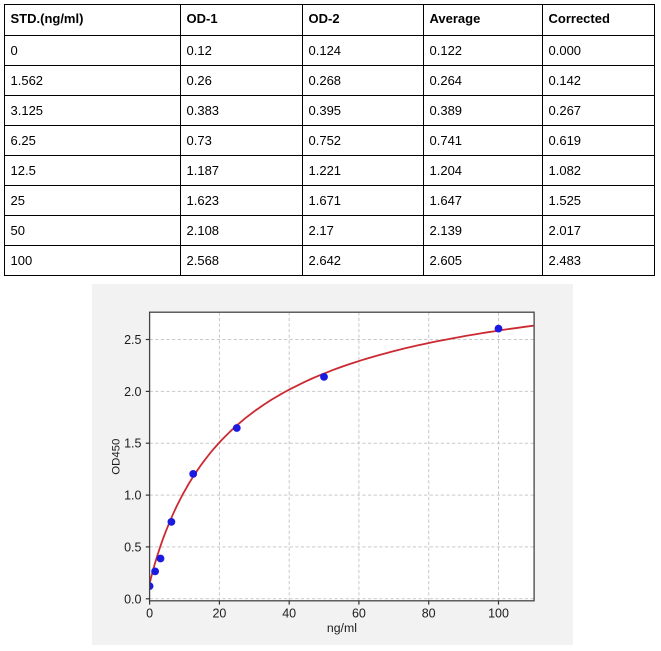 This screenshot has height=651, width=661. I want to click on svg-text: 0.5, so click(132, 547).